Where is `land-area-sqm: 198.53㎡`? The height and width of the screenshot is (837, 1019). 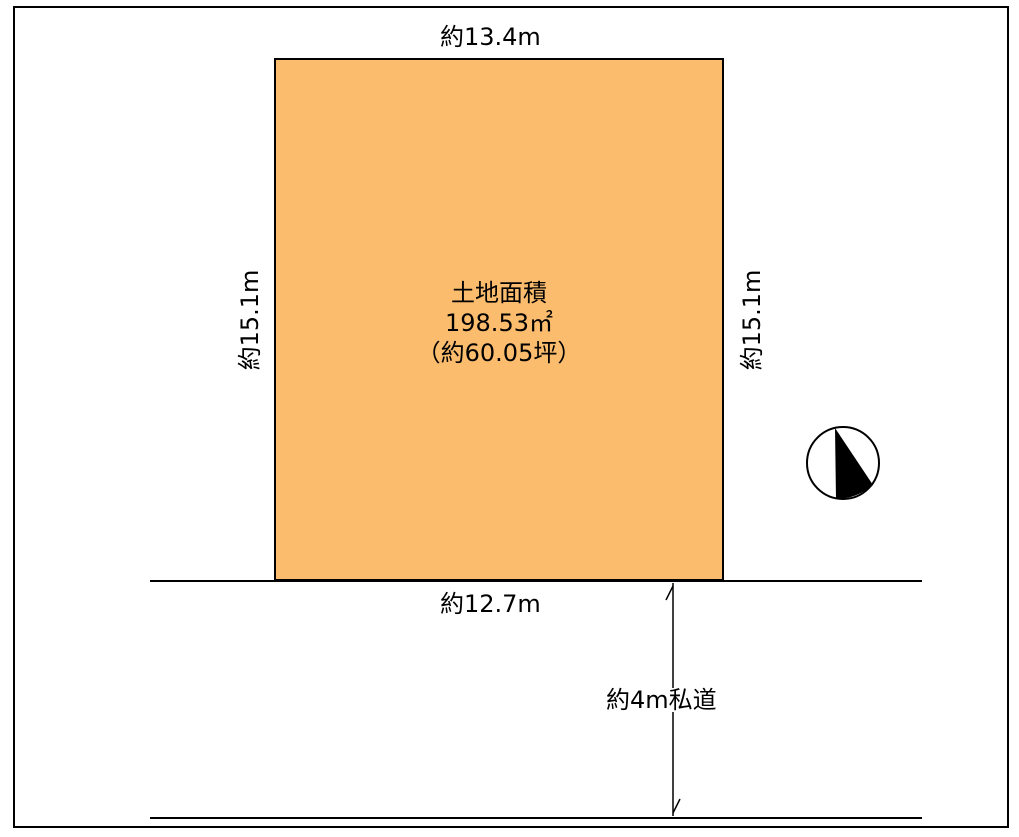
land-area-sqm: 198.53㎡ is located at coordinates (499, 323).